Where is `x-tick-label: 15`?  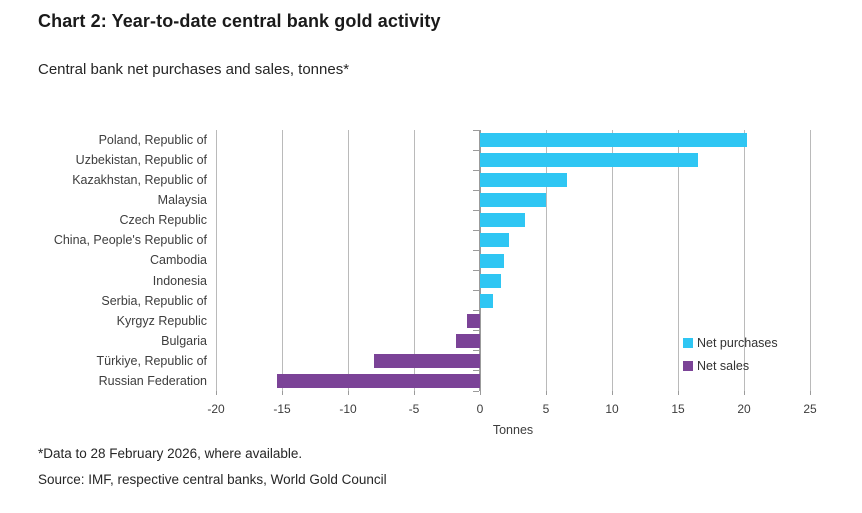 x-tick-label: 15 is located at coordinates (678, 409).